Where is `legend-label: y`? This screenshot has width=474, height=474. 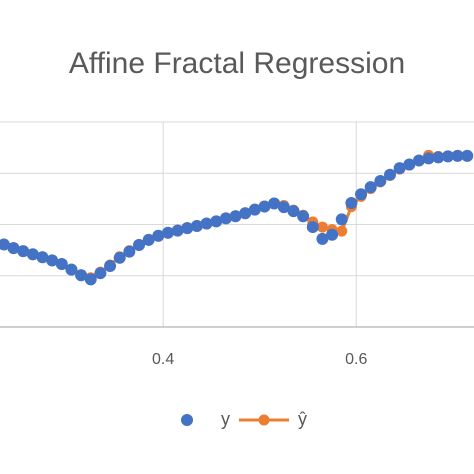
legend-label: y is located at coordinates (225, 419).